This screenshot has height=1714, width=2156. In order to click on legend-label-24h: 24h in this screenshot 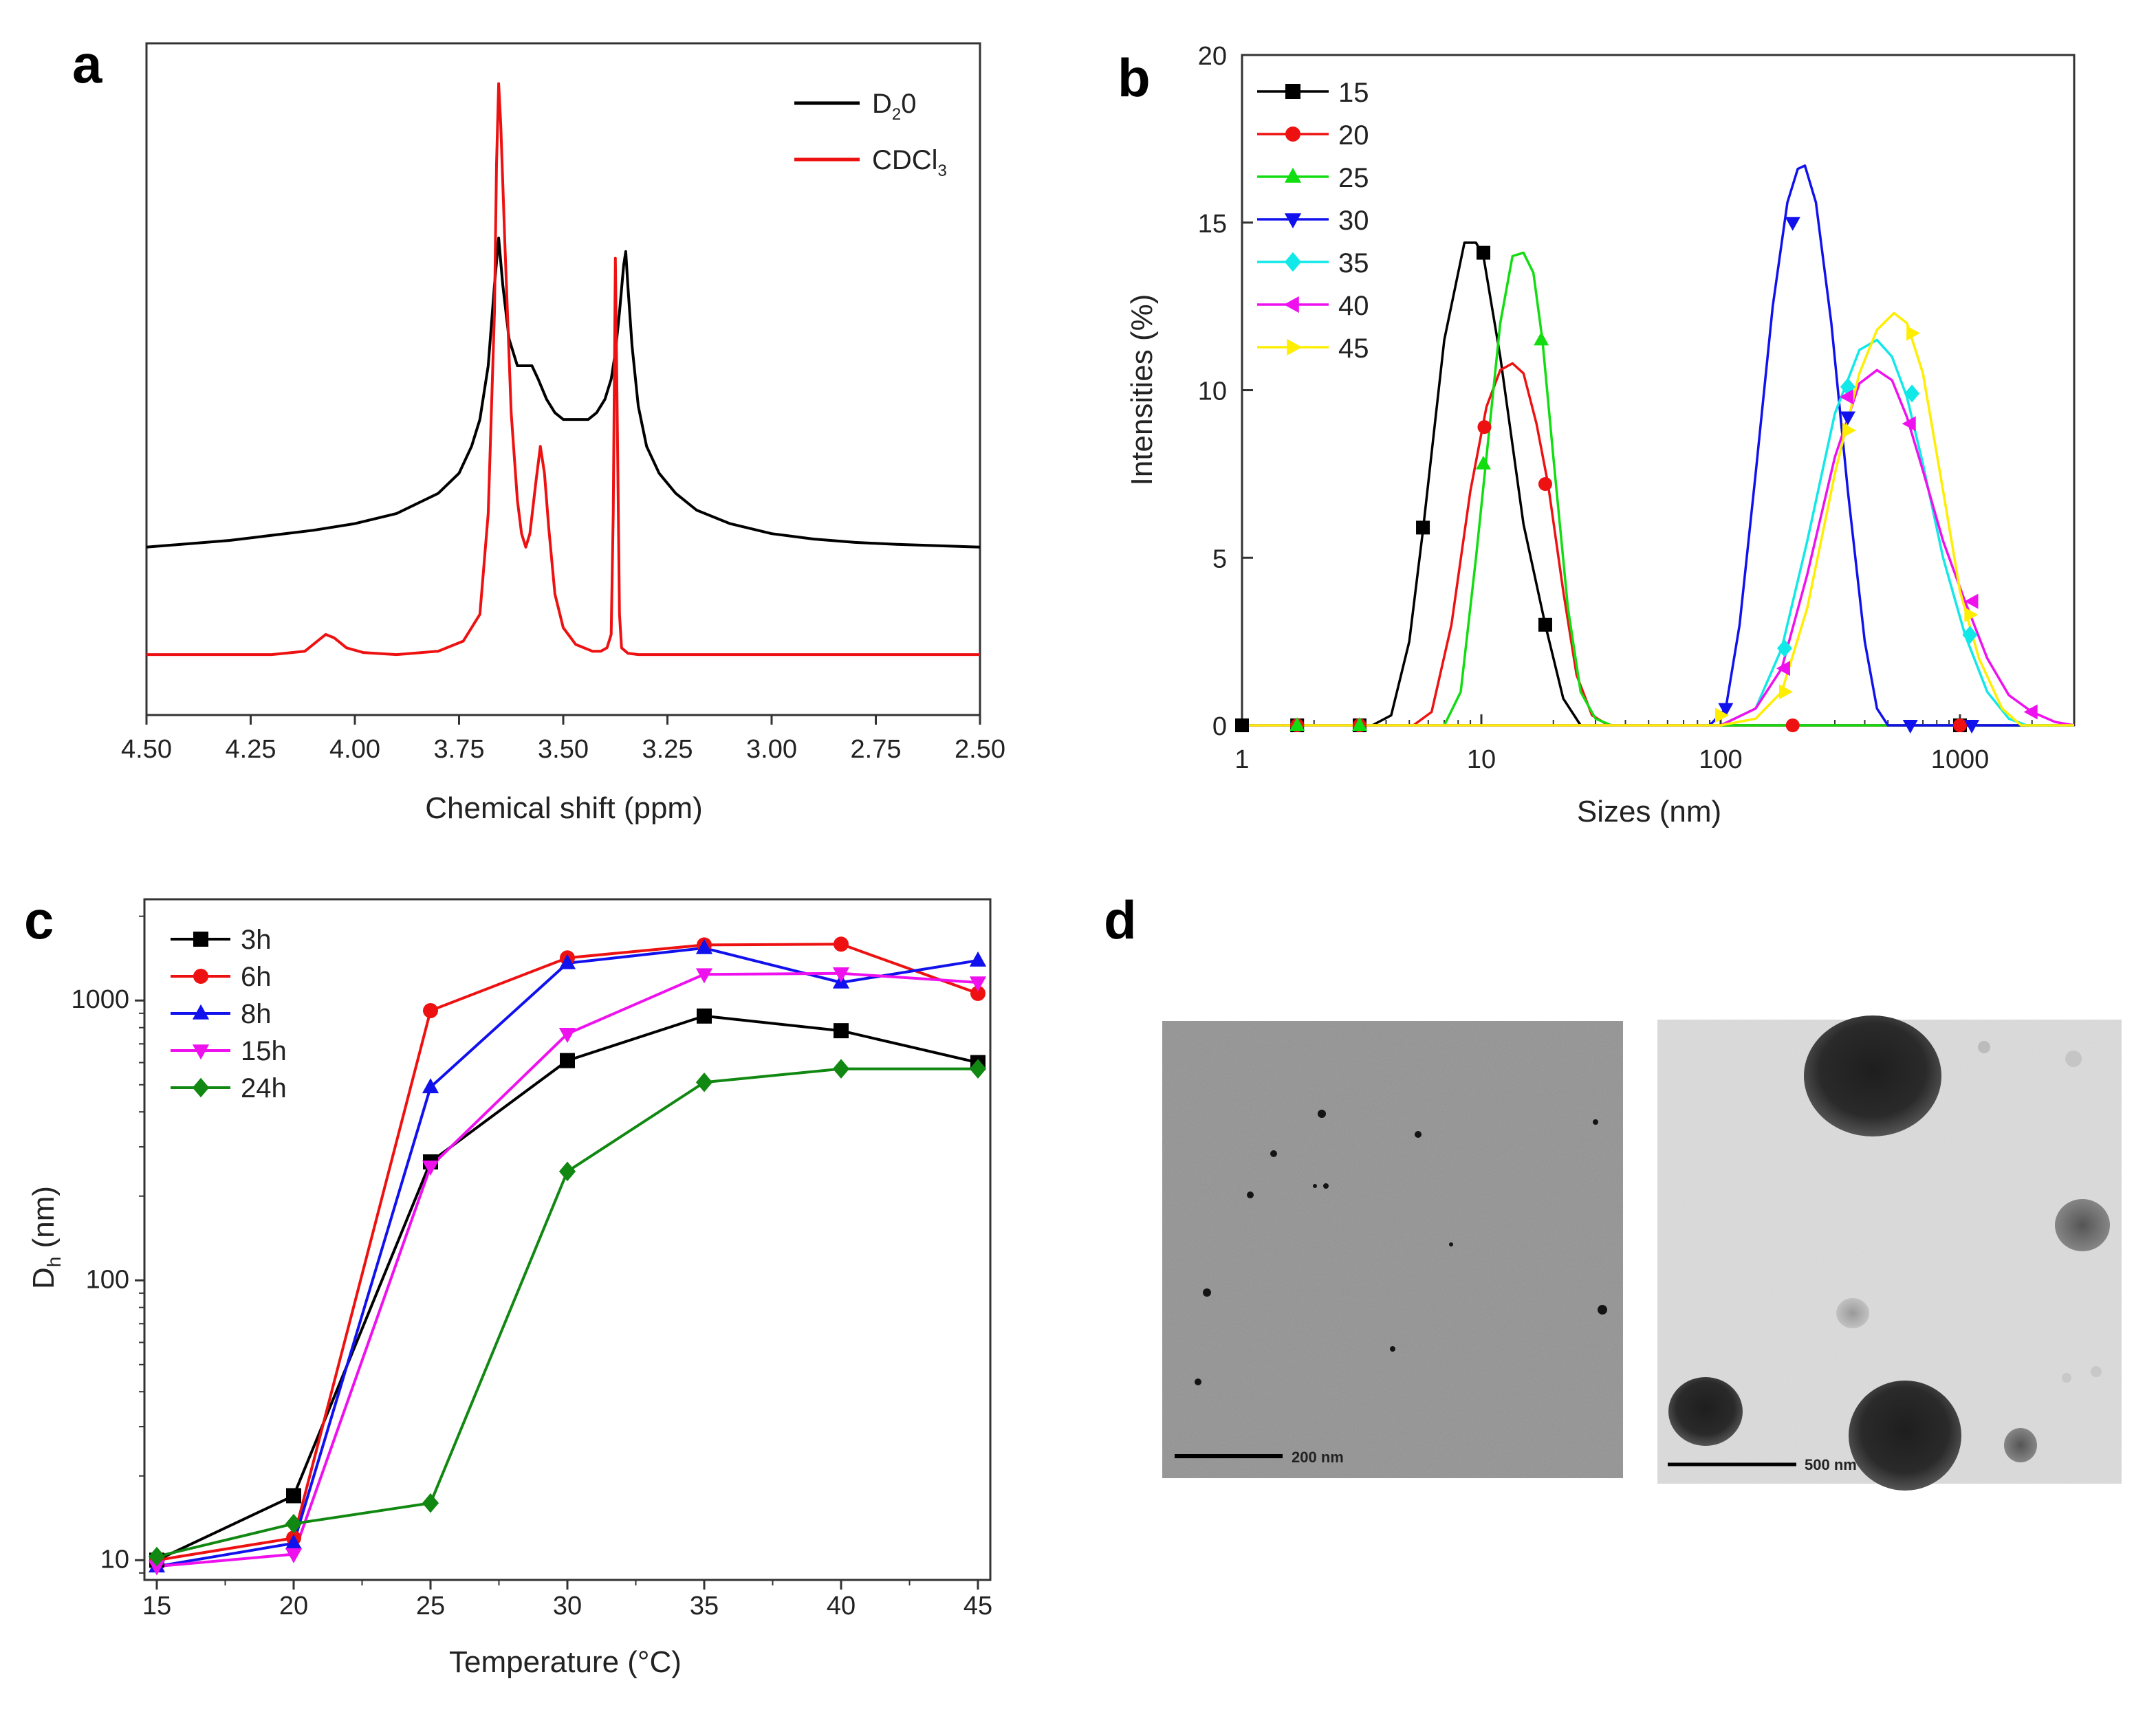, I will do `click(264, 1088)`.